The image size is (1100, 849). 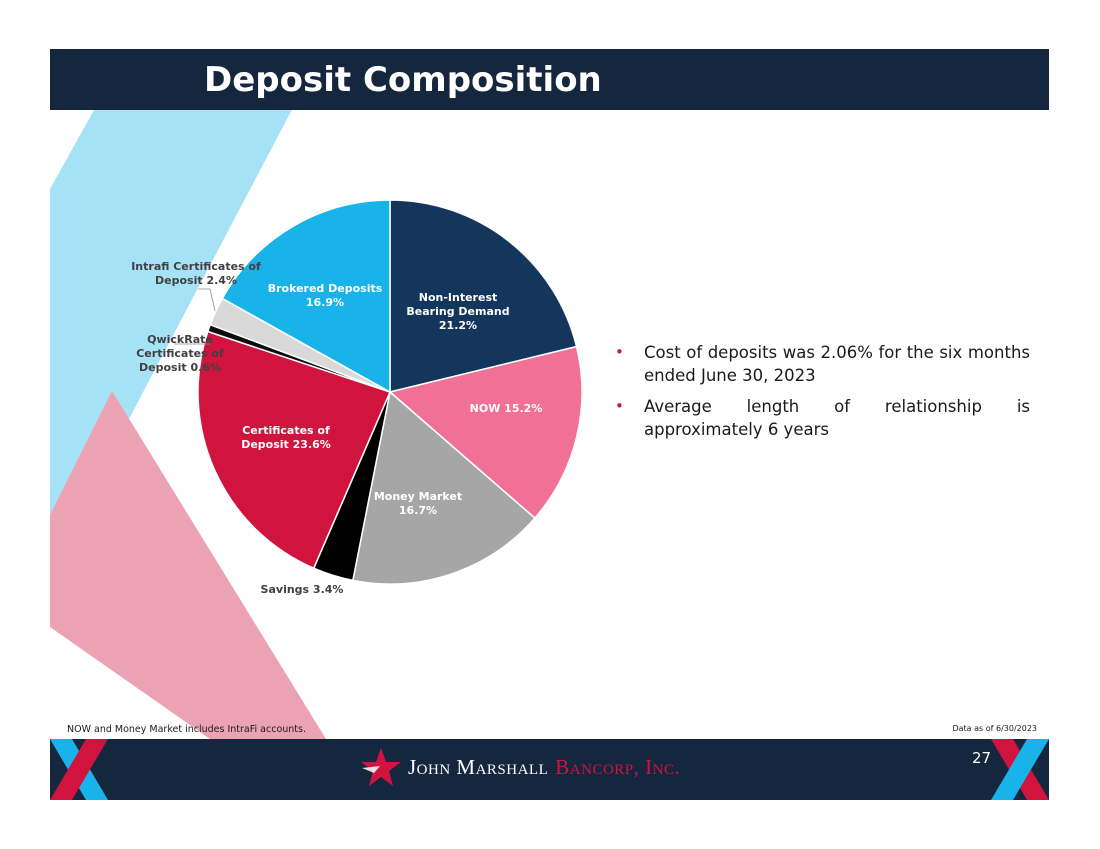 What do you see at coordinates (188, 565) in the screenshot?
I see `pink-band` at bounding box center [188, 565].